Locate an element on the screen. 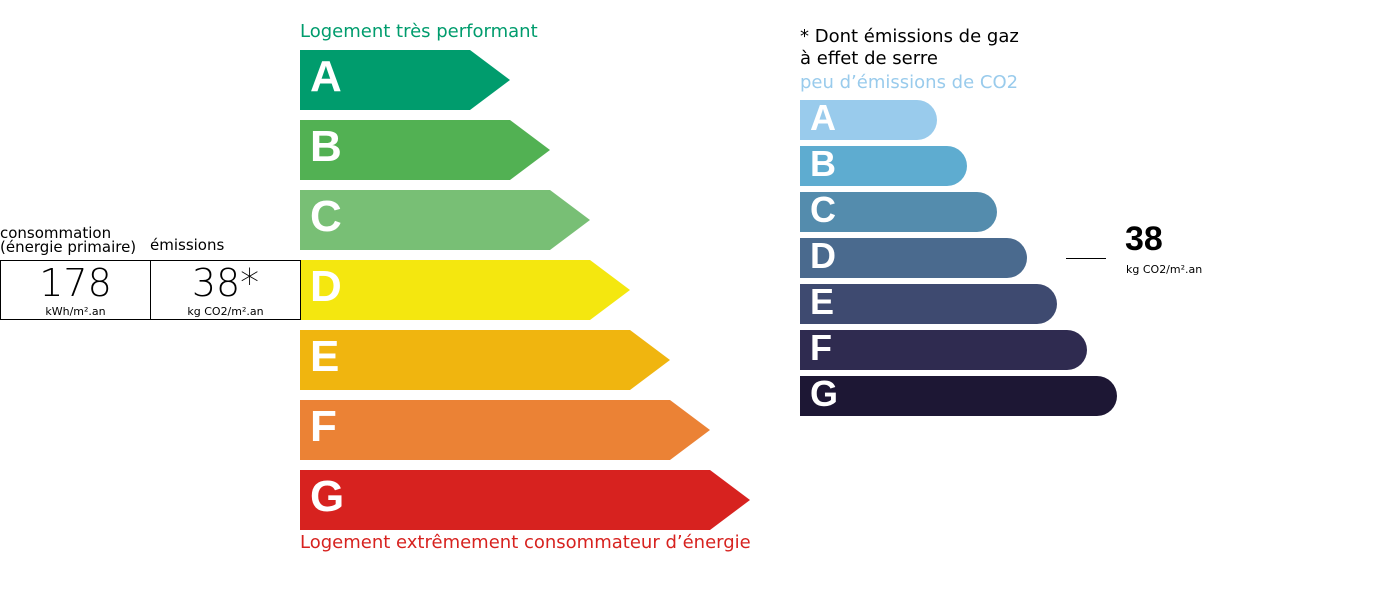 Image resolution: width=1400 pixels, height=600 pixels. ges-note: * Dont émissions de gaz à effet de serre is located at coordinates (909, 48).